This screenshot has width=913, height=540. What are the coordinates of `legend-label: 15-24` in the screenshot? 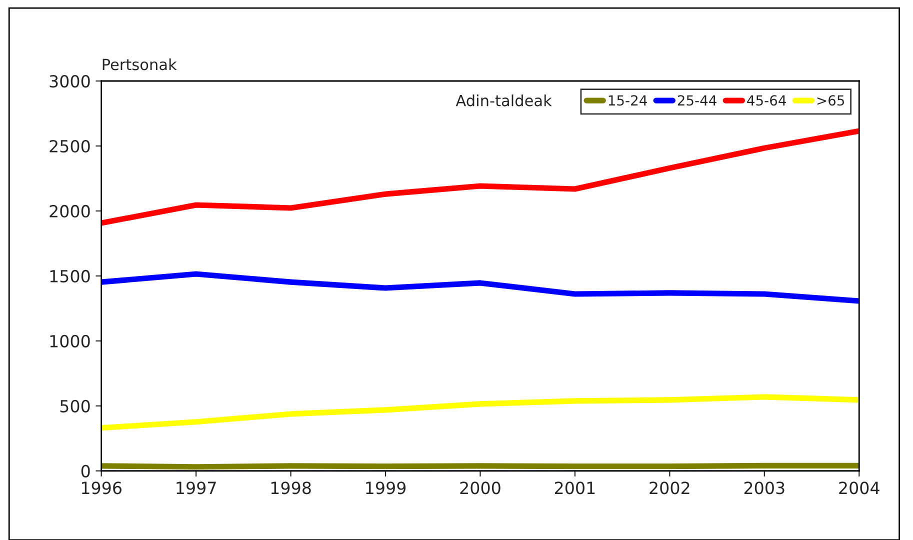 It's located at (627, 100).